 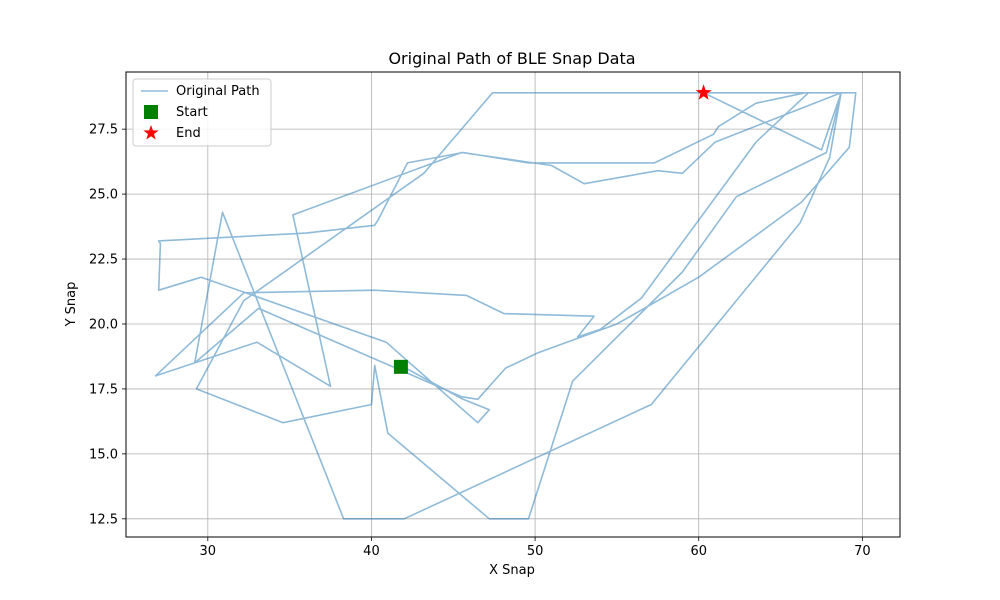 What do you see at coordinates (535, 551) in the screenshot?
I see `x-tick-label: 50` at bounding box center [535, 551].